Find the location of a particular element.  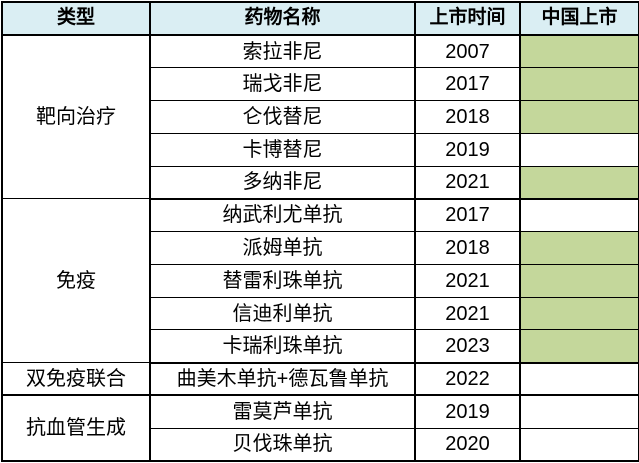

header-cell-china-launch: 中国上市 is located at coordinates (579, 18).